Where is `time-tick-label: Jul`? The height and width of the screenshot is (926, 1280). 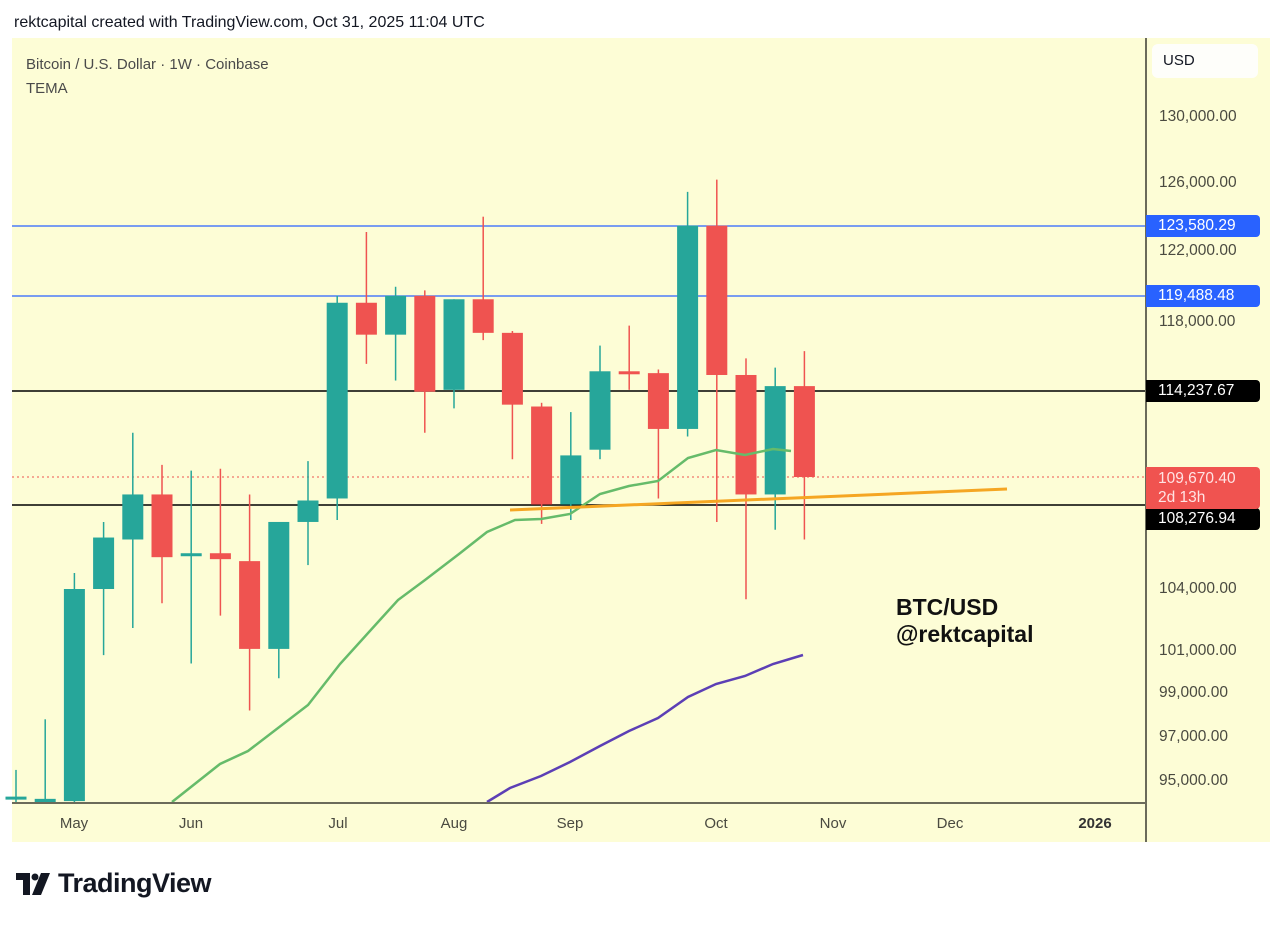 time-tick-label: Jul is located at coordinates (338, 823).